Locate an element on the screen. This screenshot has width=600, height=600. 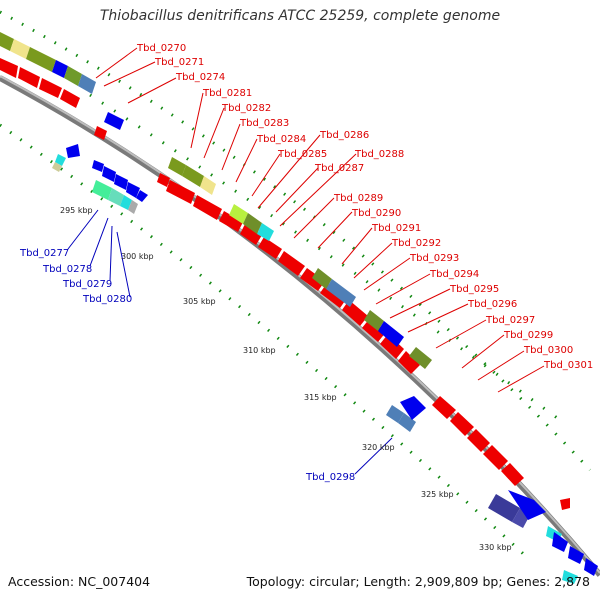
scale-label: 300 kbp is located at coordinates (137, 256).